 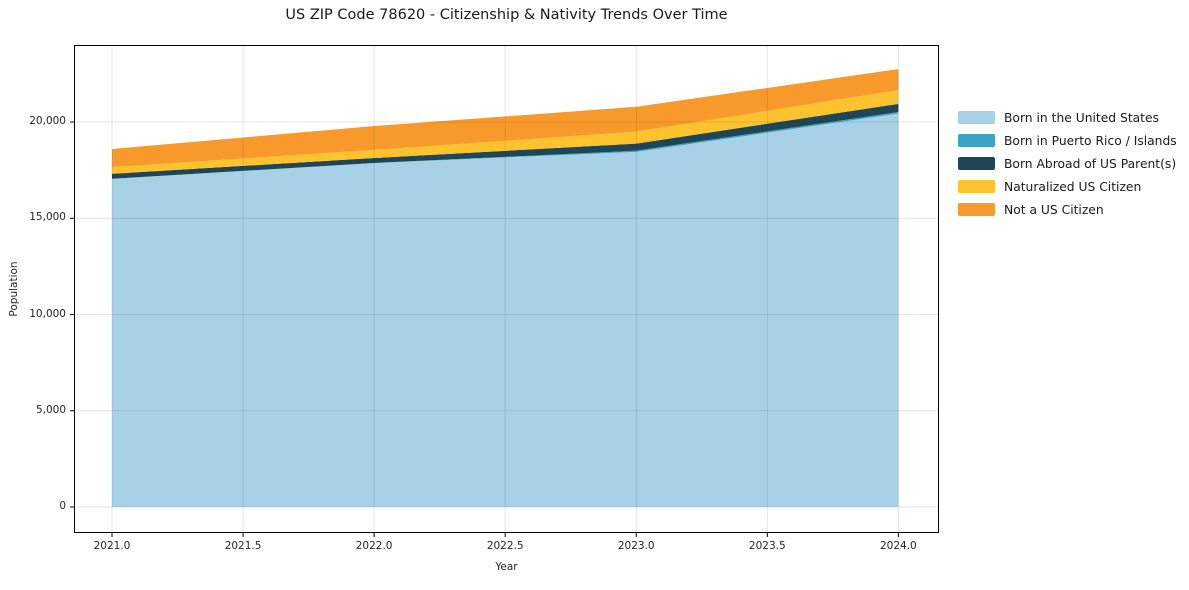 I want to click on x-tick-label: 2021.0, so click(x=112, y=546).